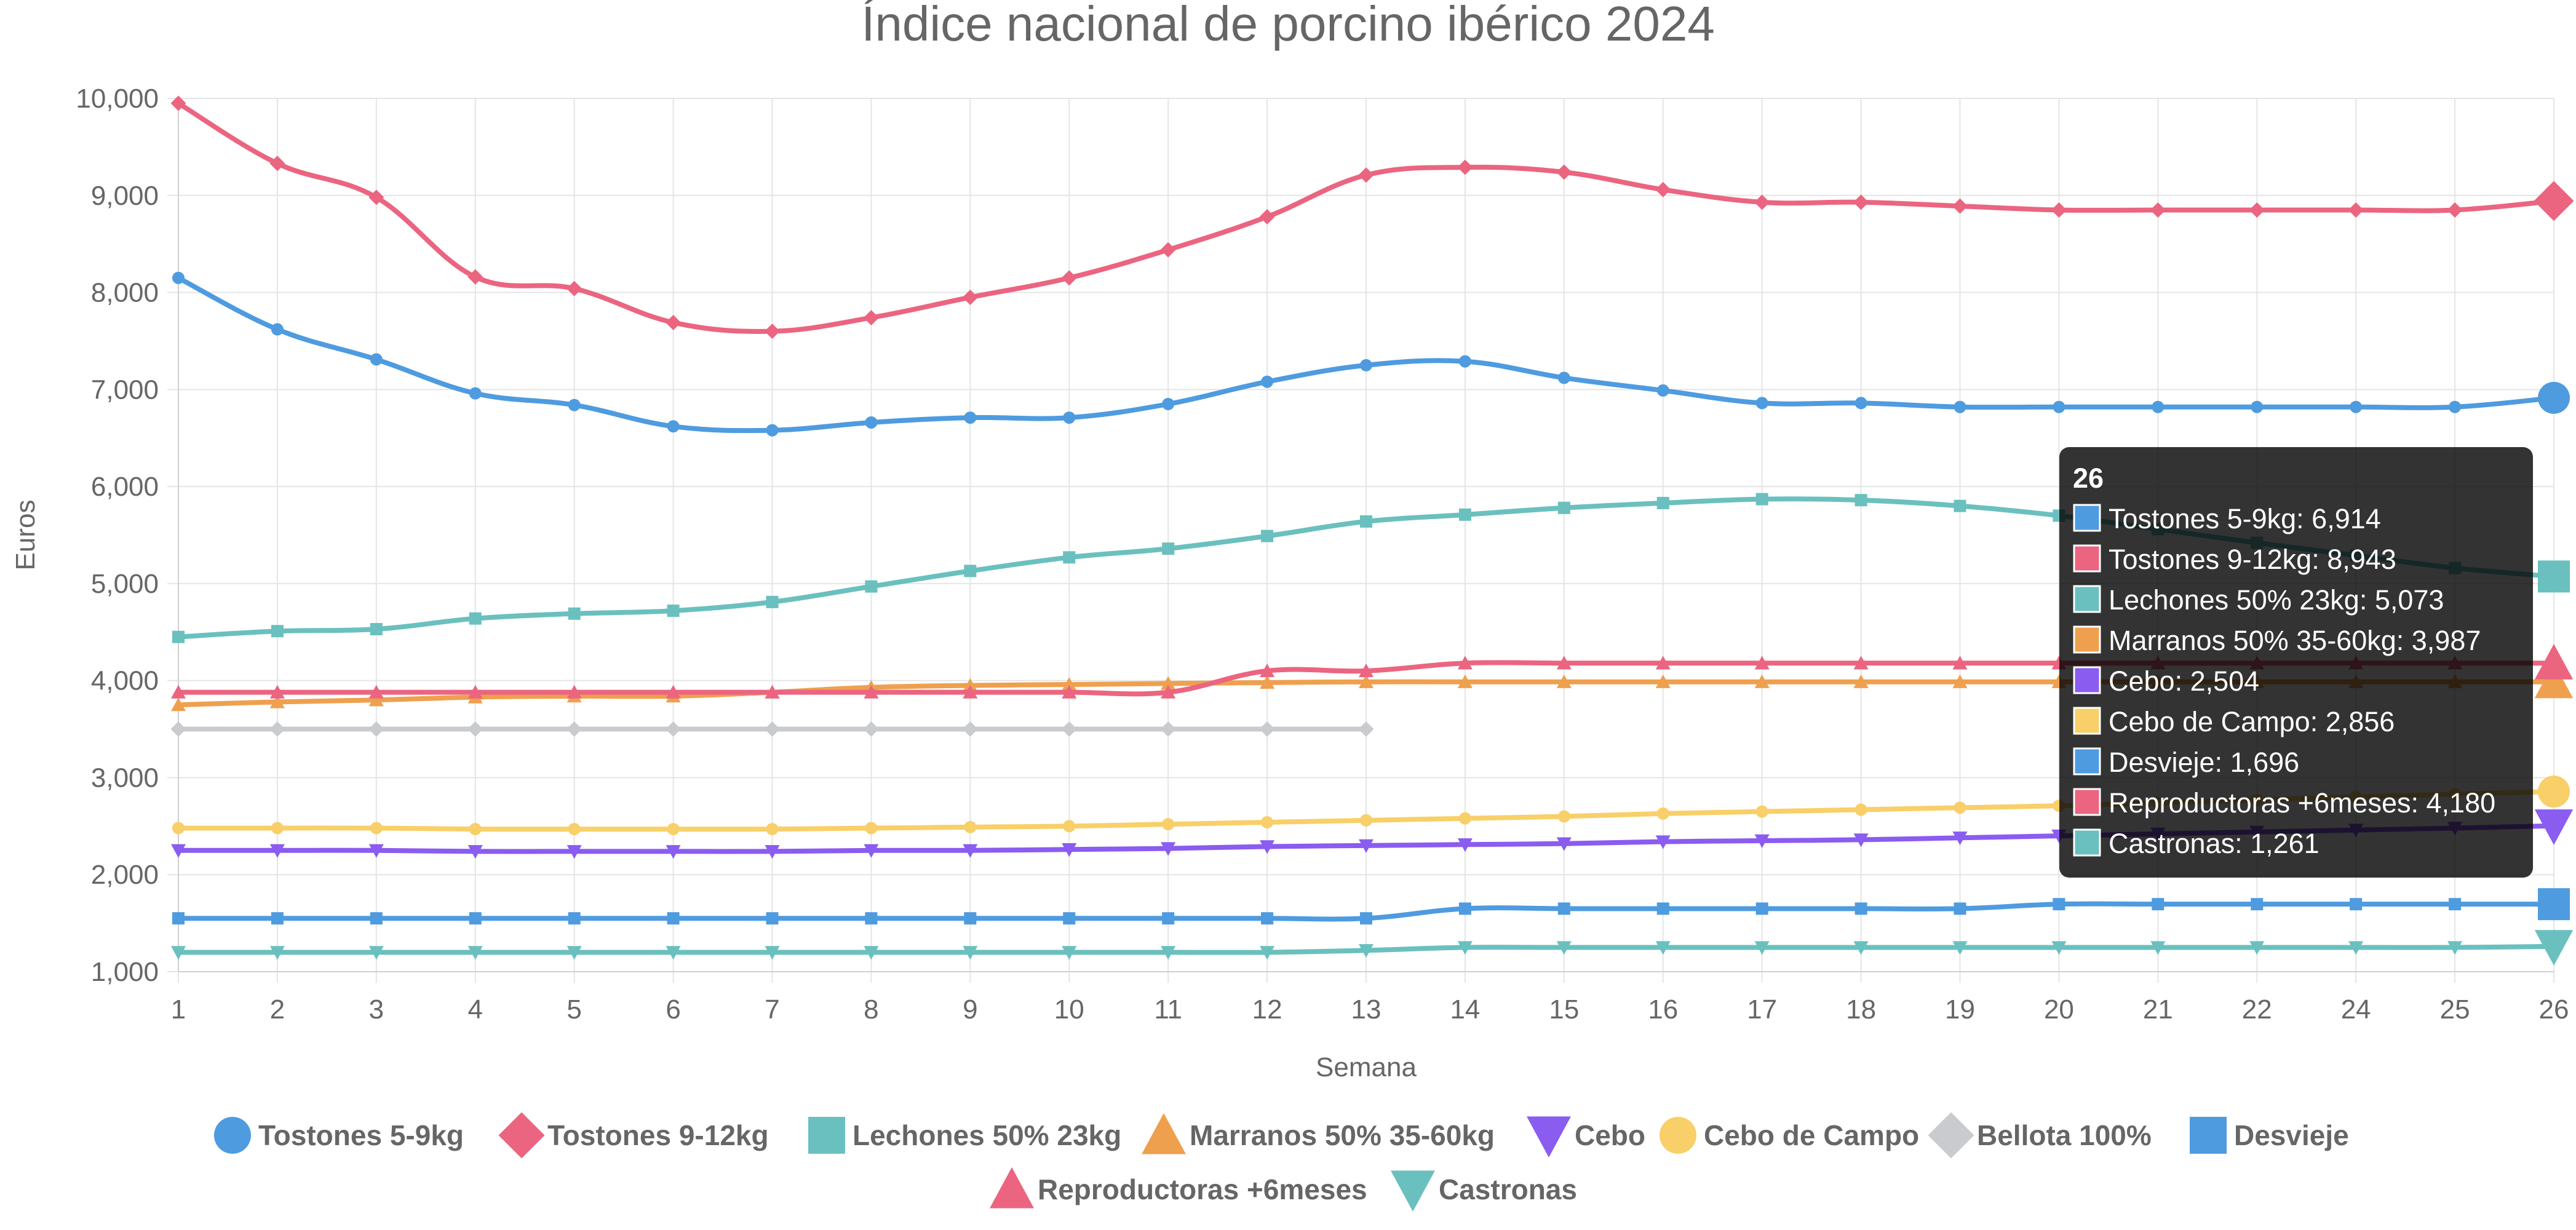 This screenshot has height=1230, width=2576. Describe the element at coordinates (125, 196) in the screenshot. I see `y-tick-label: 9,000` at that location.